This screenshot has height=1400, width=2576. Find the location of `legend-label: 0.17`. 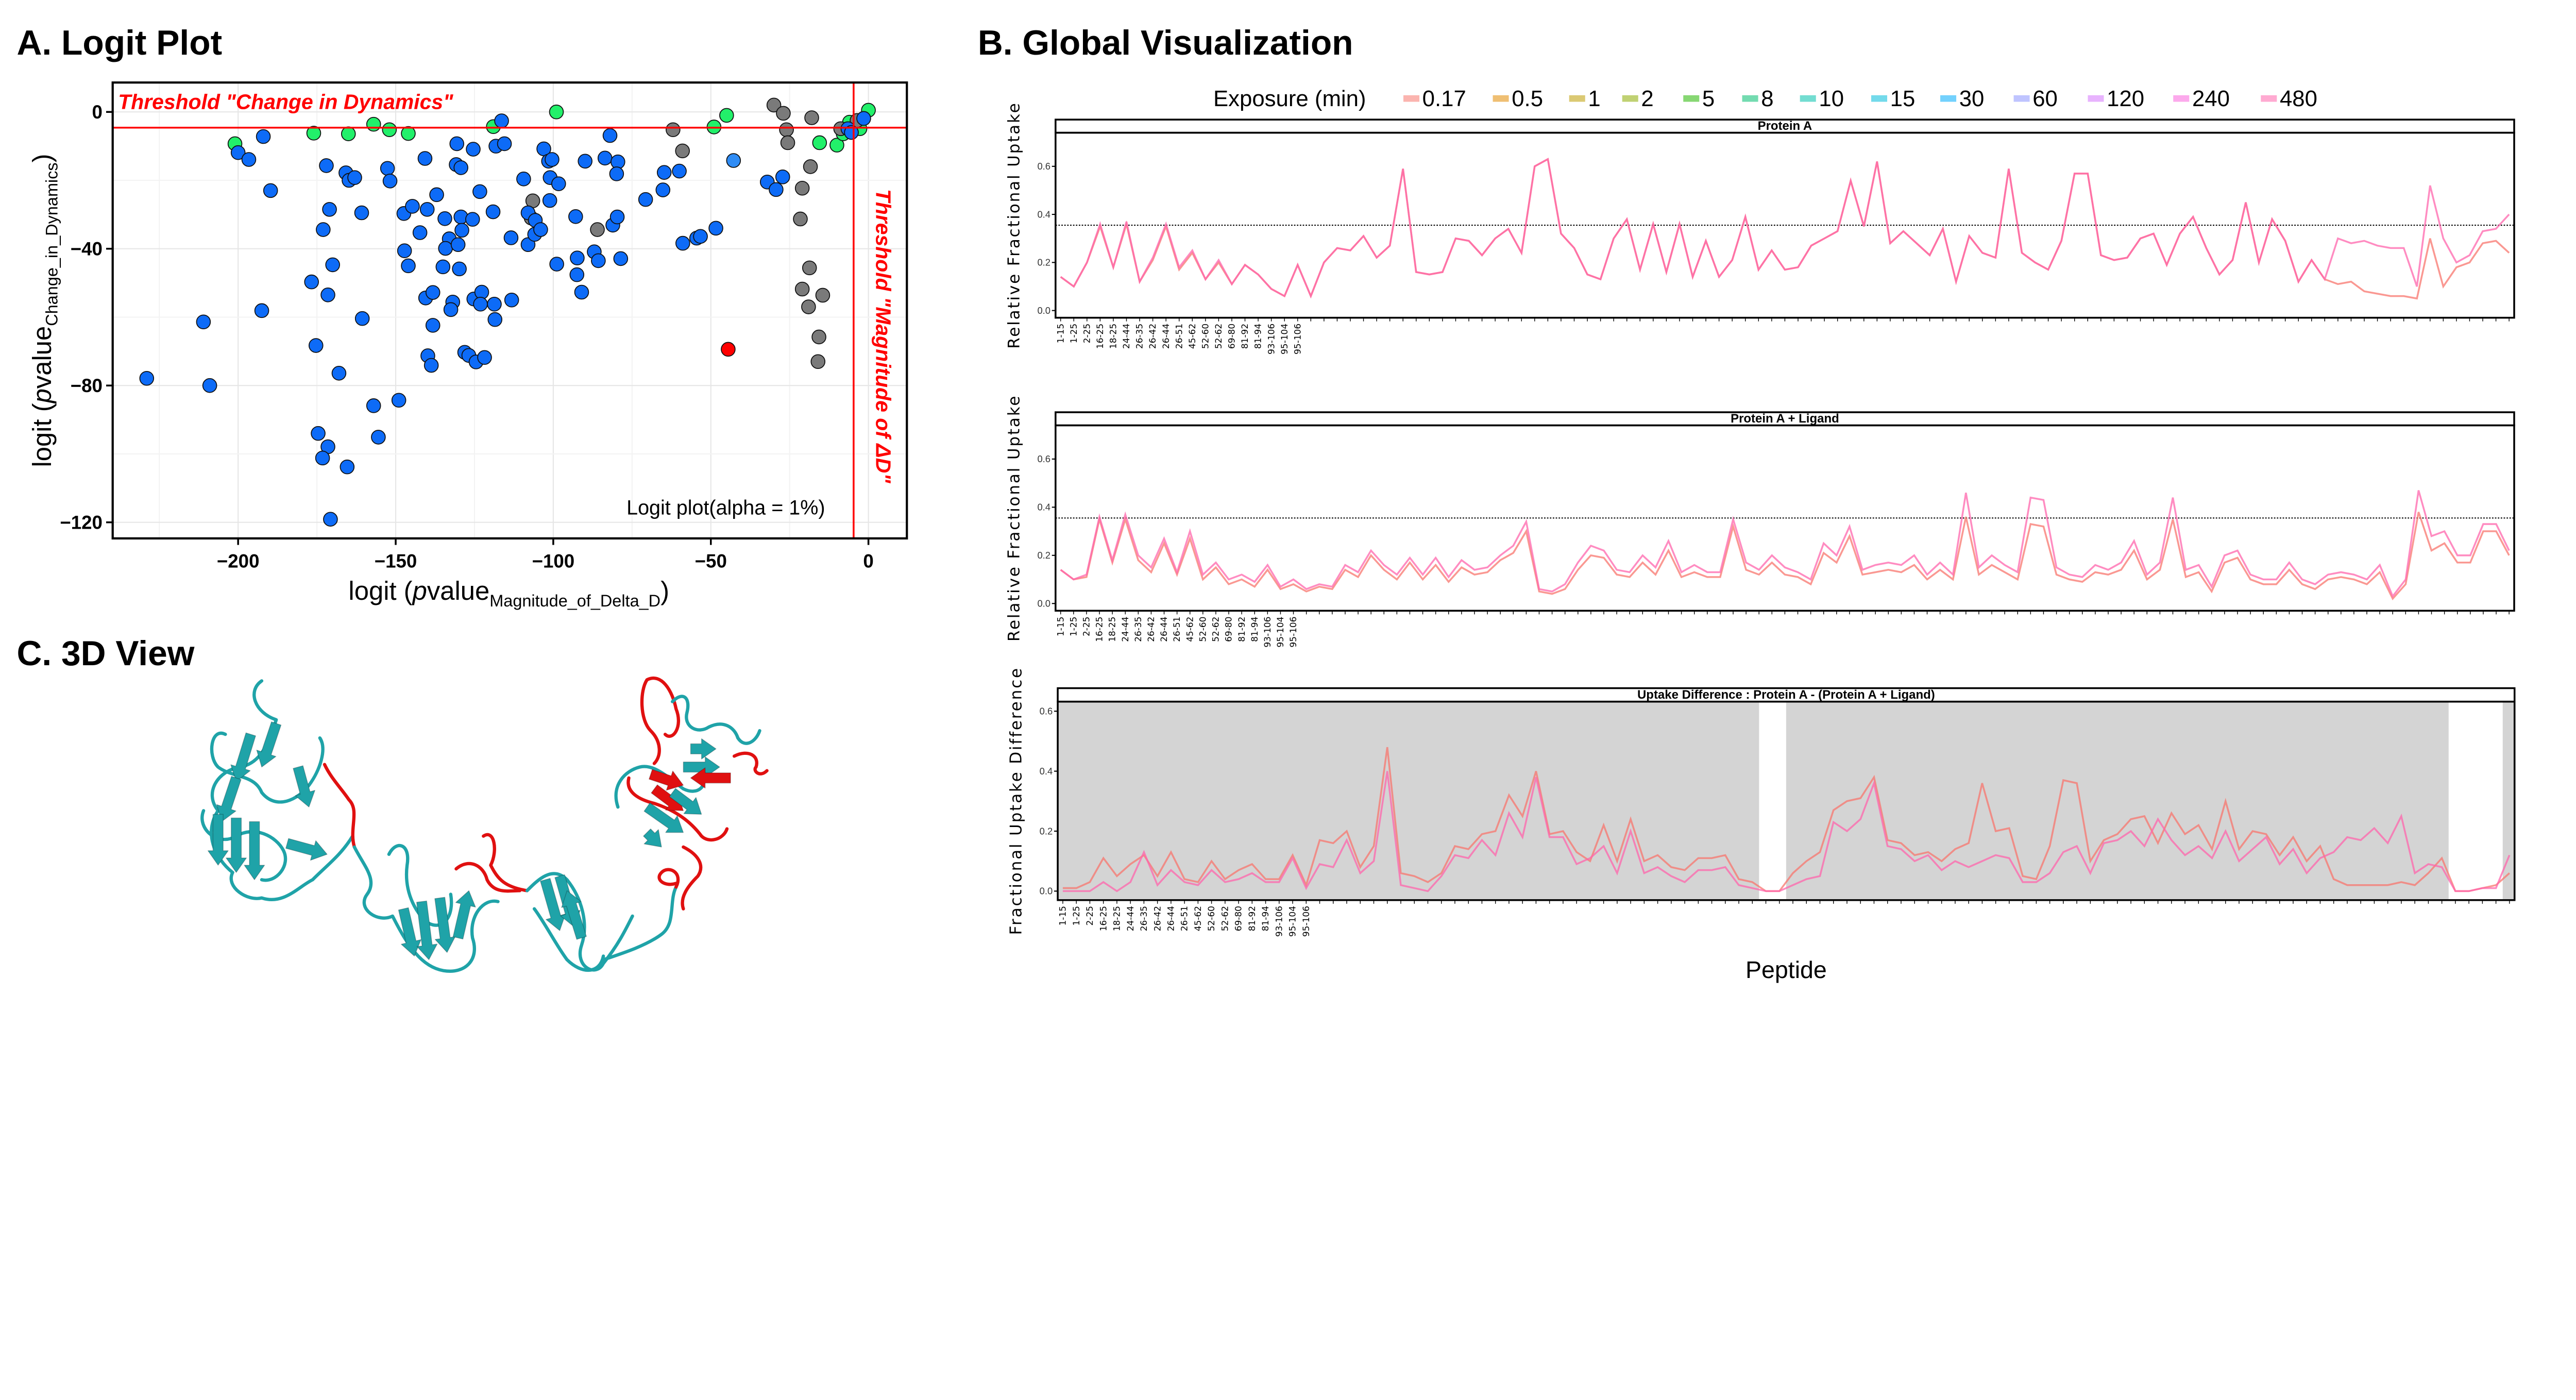

legend-label: 0.17 is located at coordinates (1444, 98).